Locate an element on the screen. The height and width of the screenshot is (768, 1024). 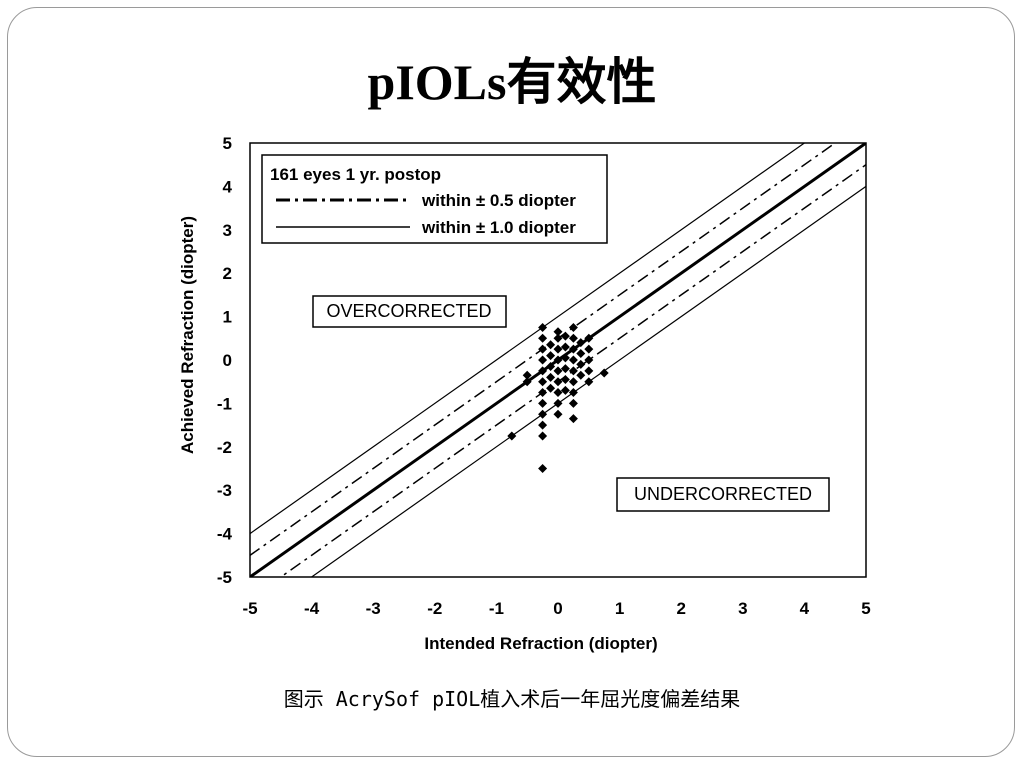
undercorrected-box is located at coordinates (723, 494).